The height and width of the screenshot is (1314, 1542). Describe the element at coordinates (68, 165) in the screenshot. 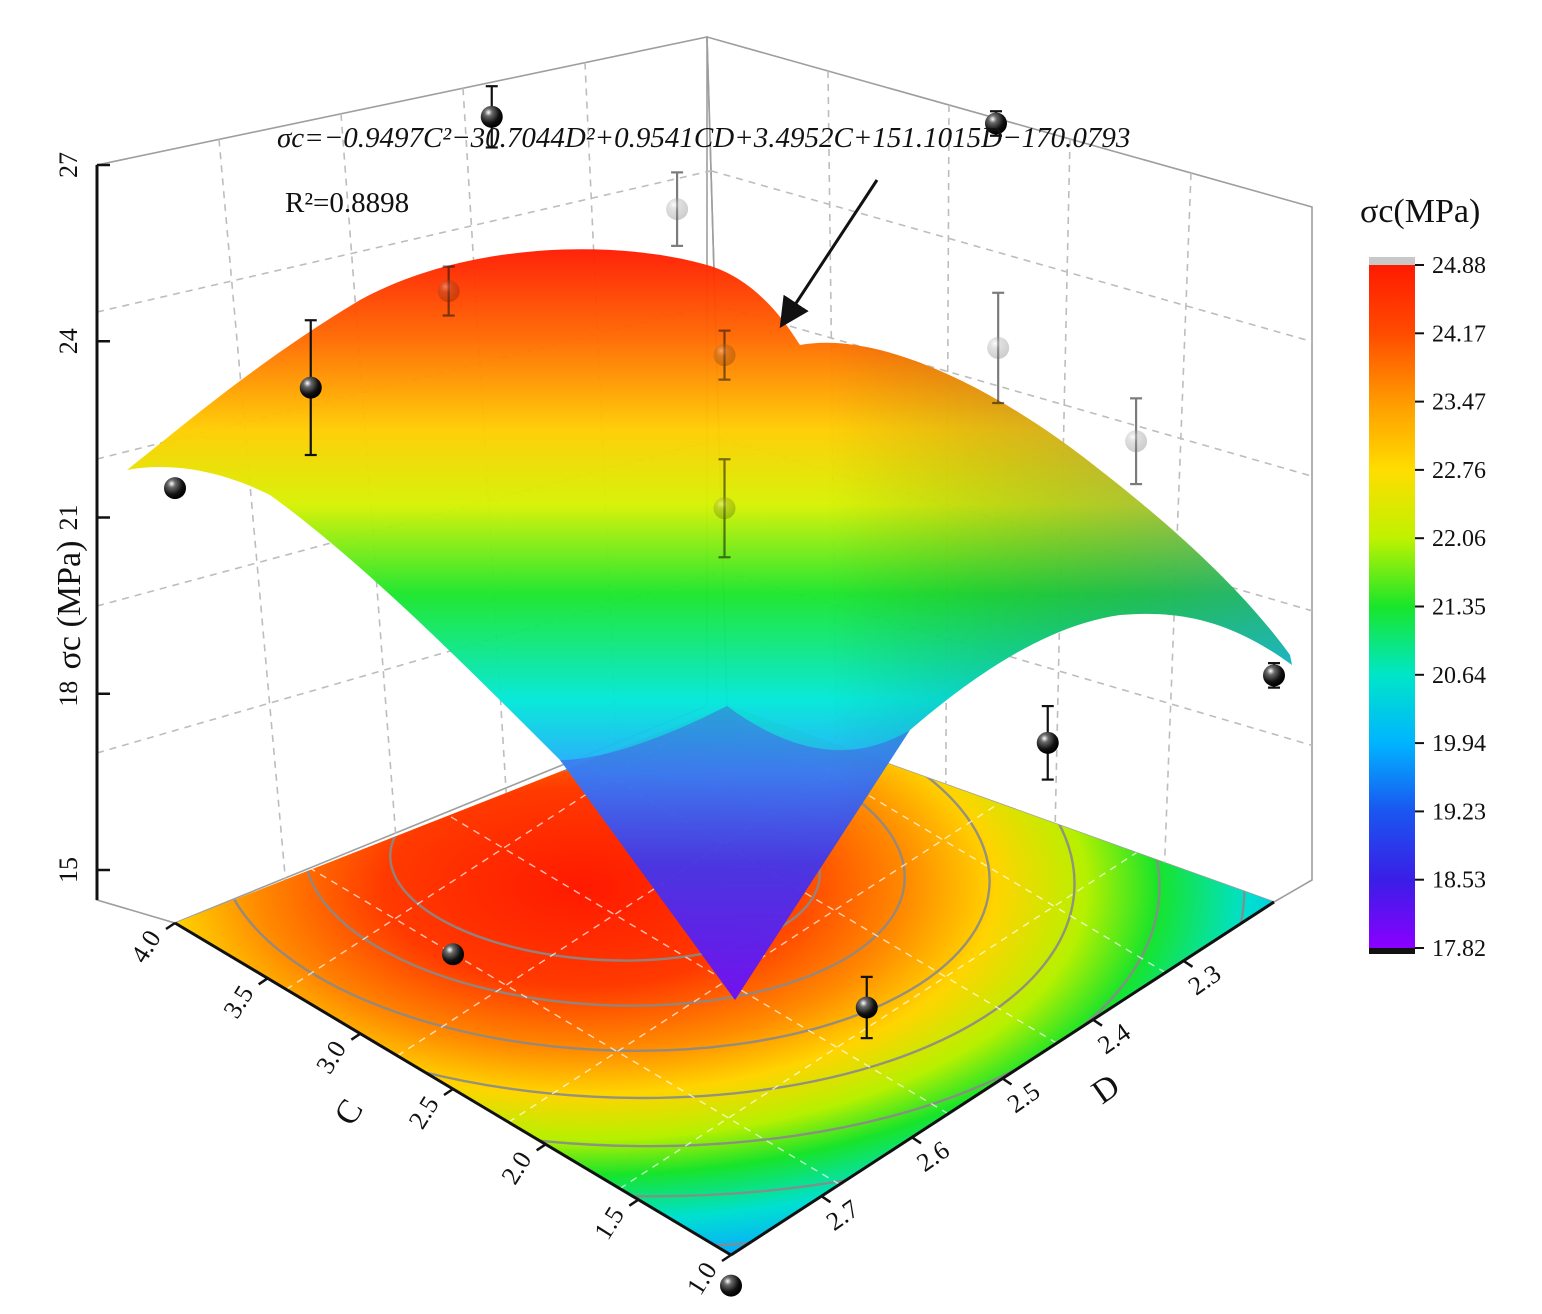

I see `y-tick-label: 27` at that location.